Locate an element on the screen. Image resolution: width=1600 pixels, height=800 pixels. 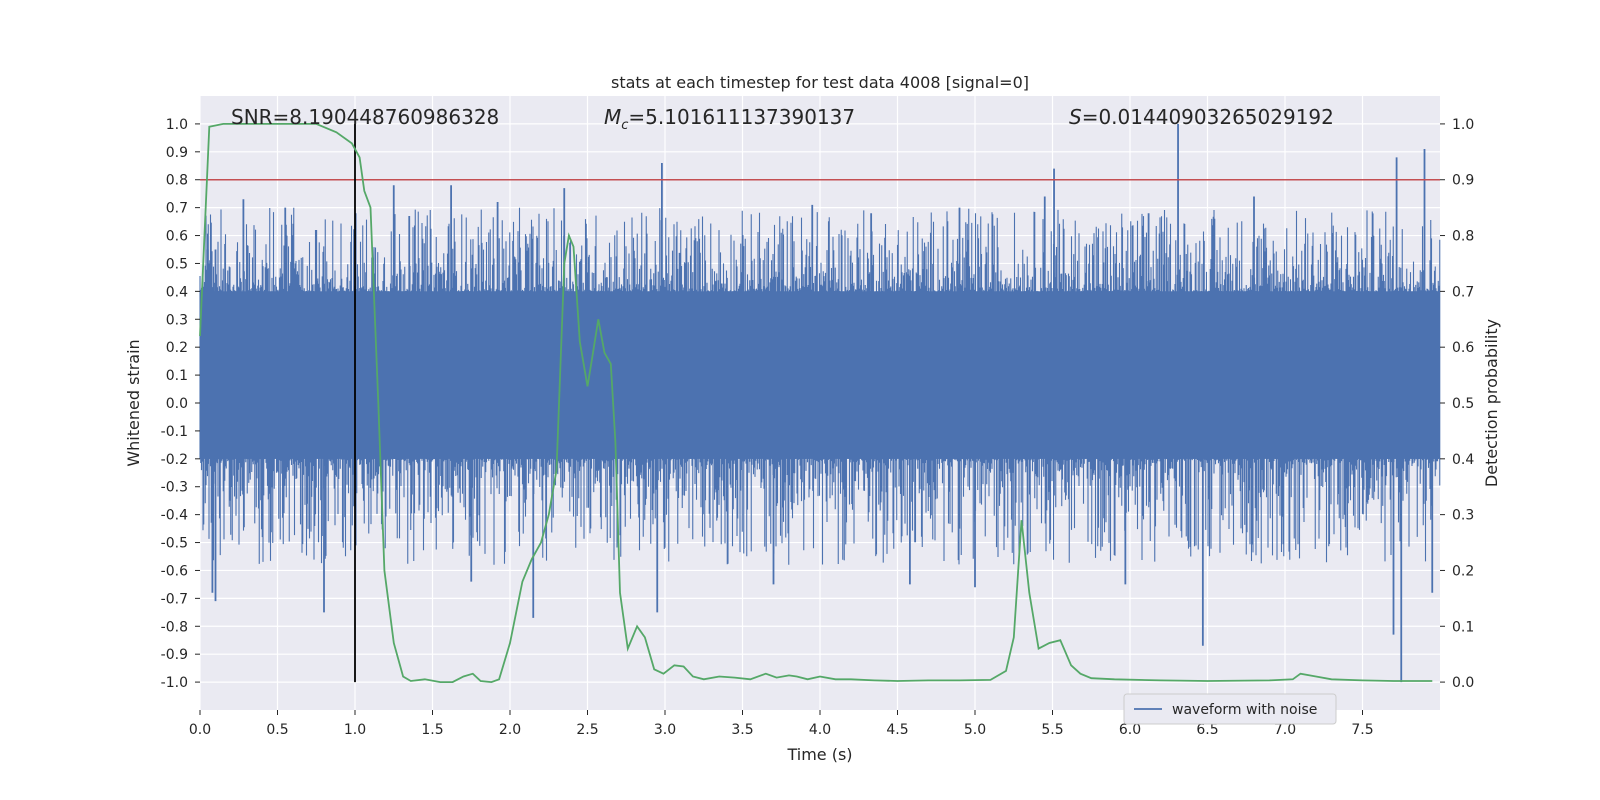
x-tick-label: 1.5 is located at coordinates (432, 730).